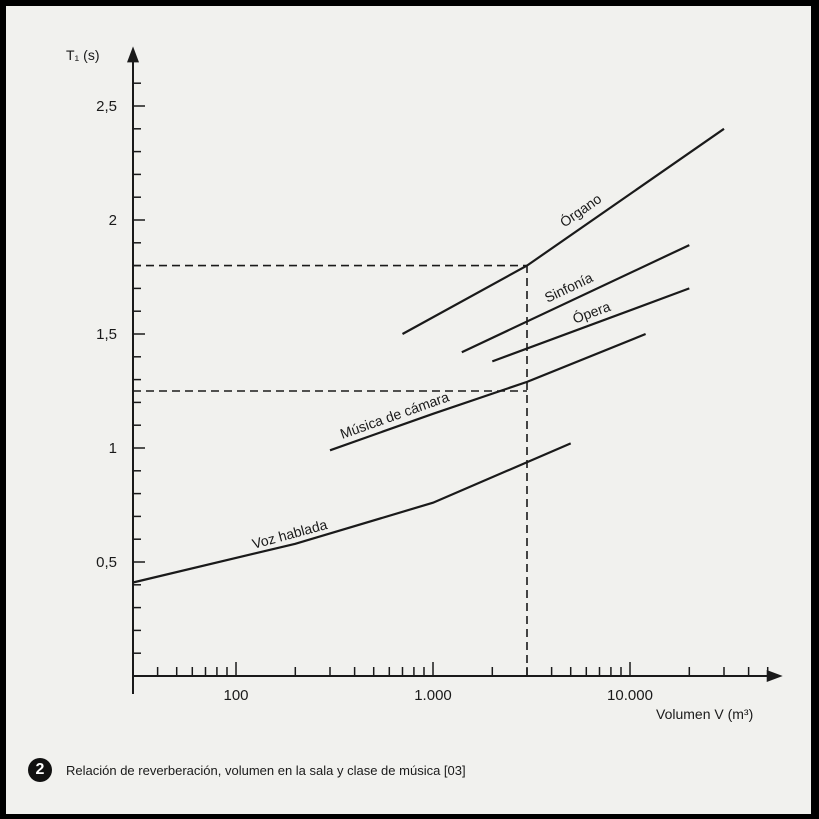 The height and width of the screenshot is (819, 819). Describe the element at coordinates (106, 562) in the screenshot. I see `y-tick-label: 0,5` at that location.